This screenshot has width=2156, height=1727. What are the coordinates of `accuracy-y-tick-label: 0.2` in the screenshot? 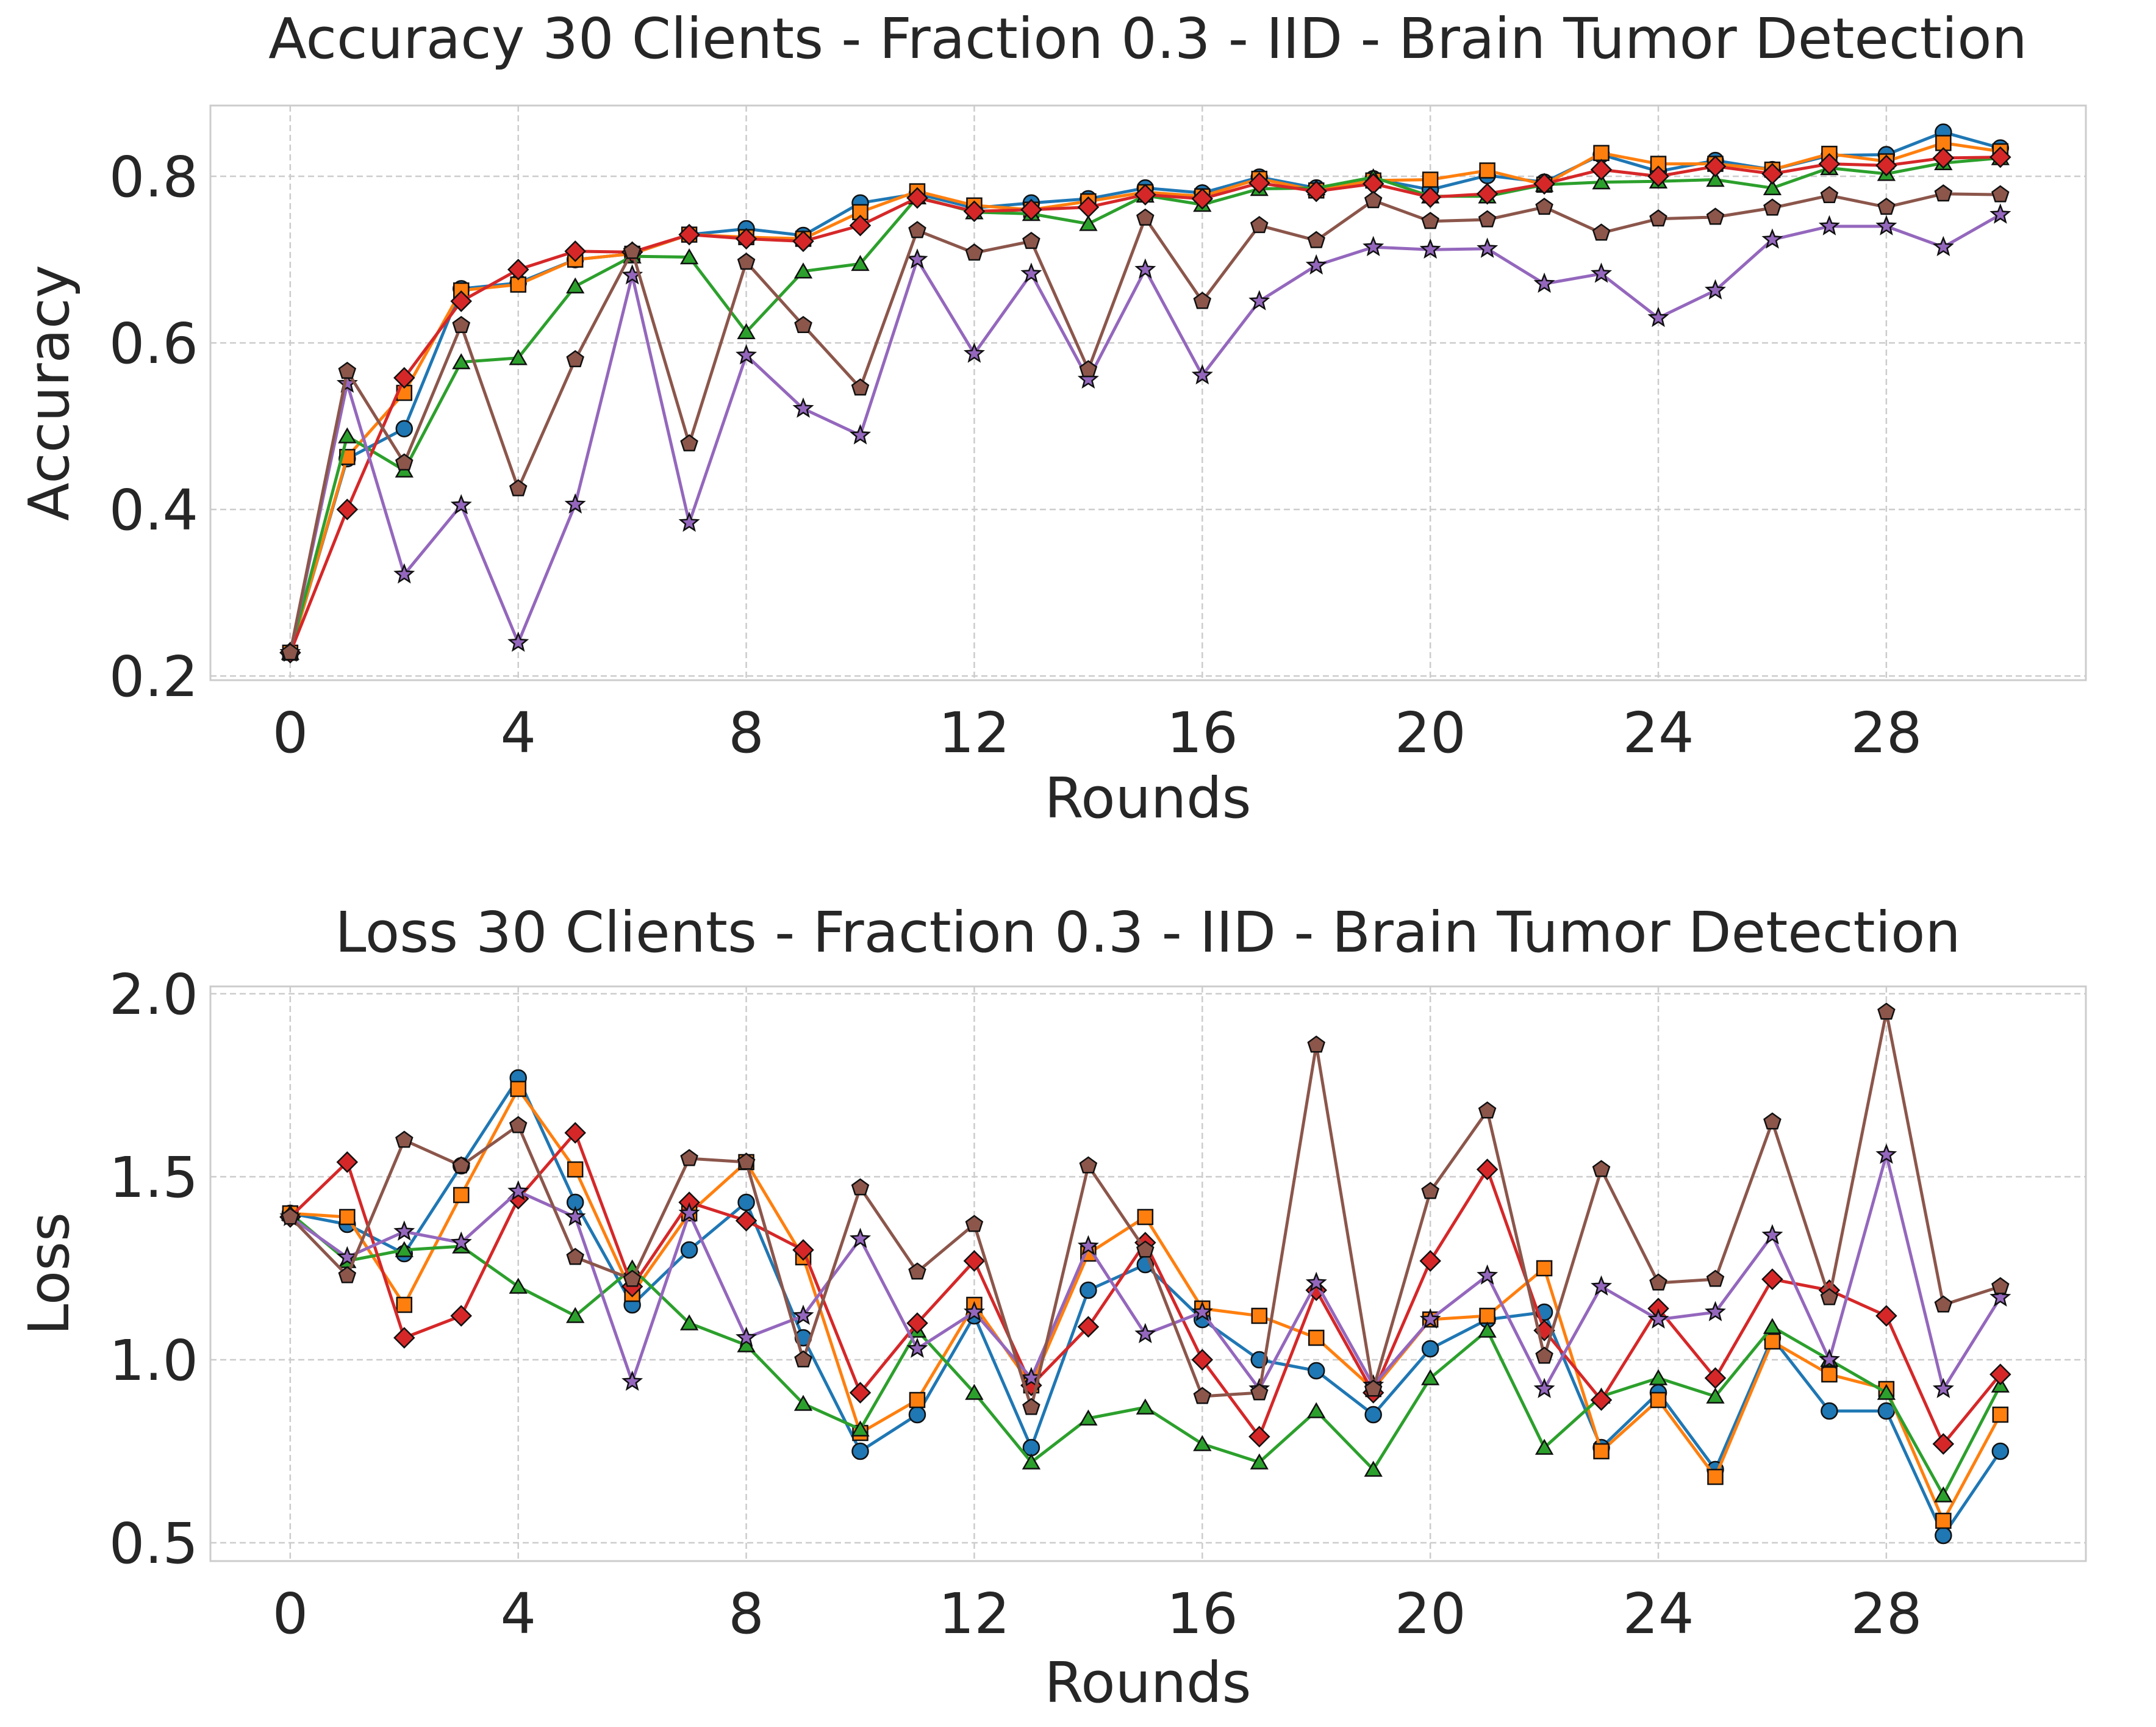 It's located at (153, 676).